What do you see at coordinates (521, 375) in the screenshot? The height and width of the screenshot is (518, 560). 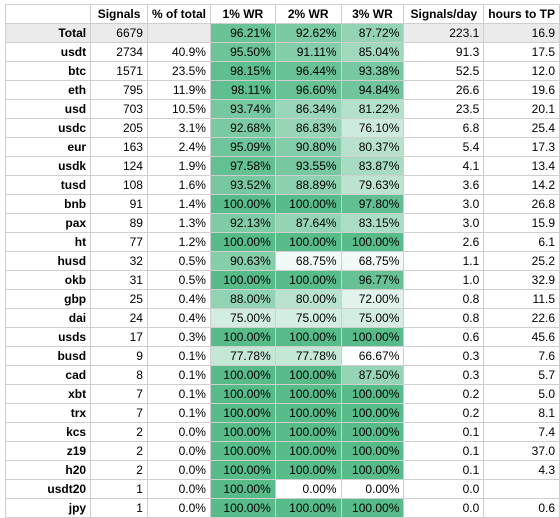 I see `row-hours-to-tp: 5.7` at bounding box center [521, 375].